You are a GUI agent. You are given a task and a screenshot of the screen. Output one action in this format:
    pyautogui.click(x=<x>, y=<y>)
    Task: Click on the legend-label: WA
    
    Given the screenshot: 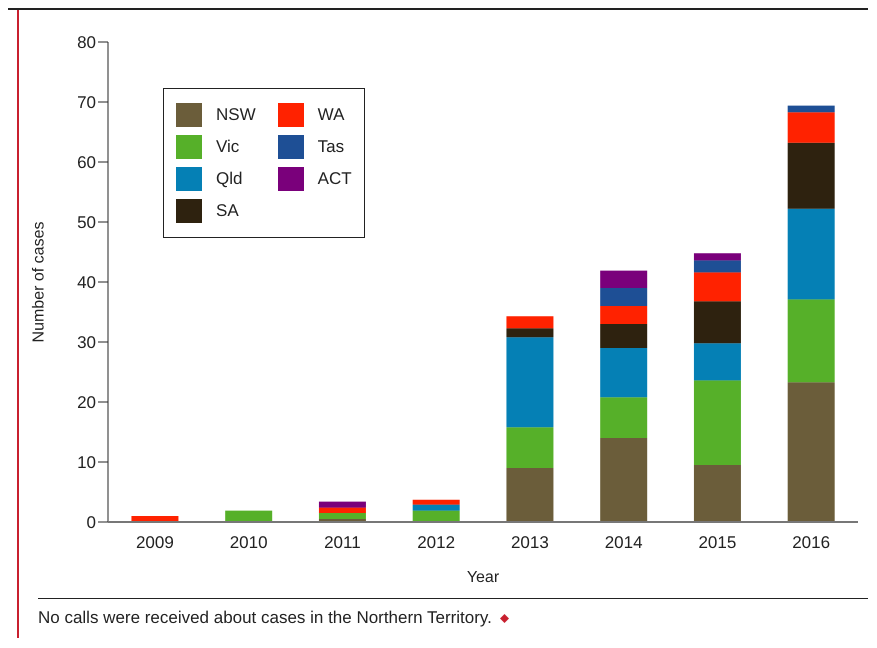 What is the action you would take?
    pyautogui.click(x=331, y=115)
    